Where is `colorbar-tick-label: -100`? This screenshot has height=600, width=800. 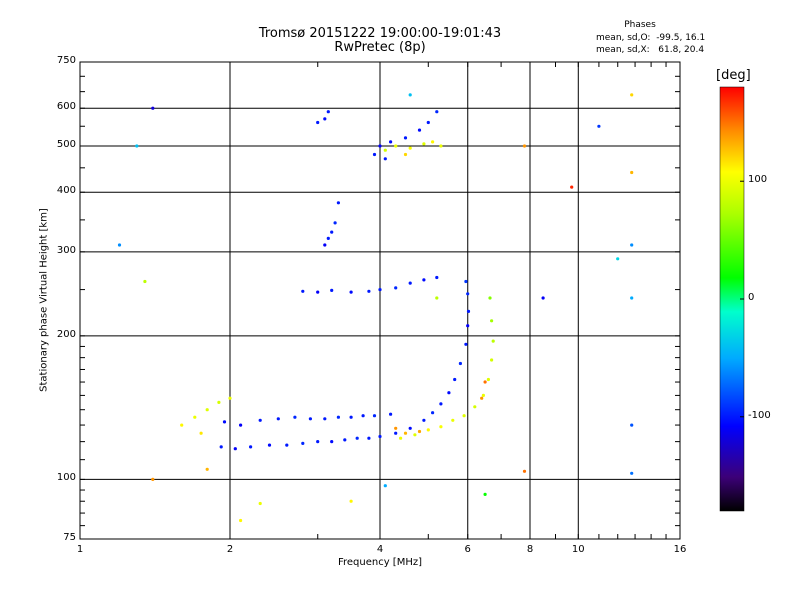
colorbar-tick-label: -100 is located at coordinates (759, 415).